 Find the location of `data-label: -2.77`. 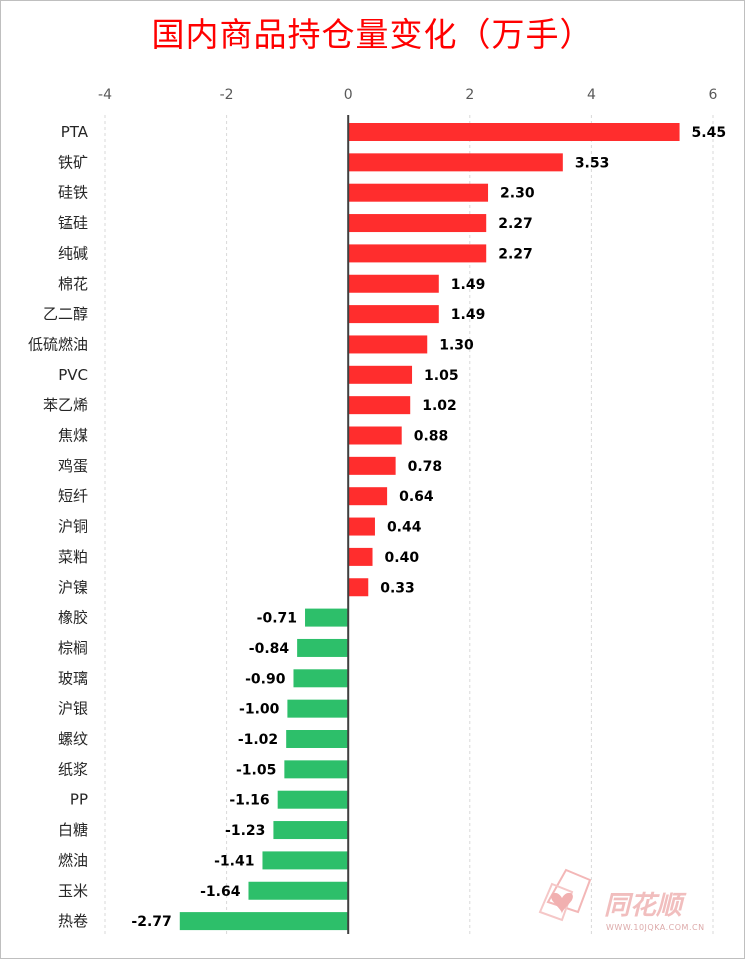

data-label: -2.77 is located at coordinates (151, 922).